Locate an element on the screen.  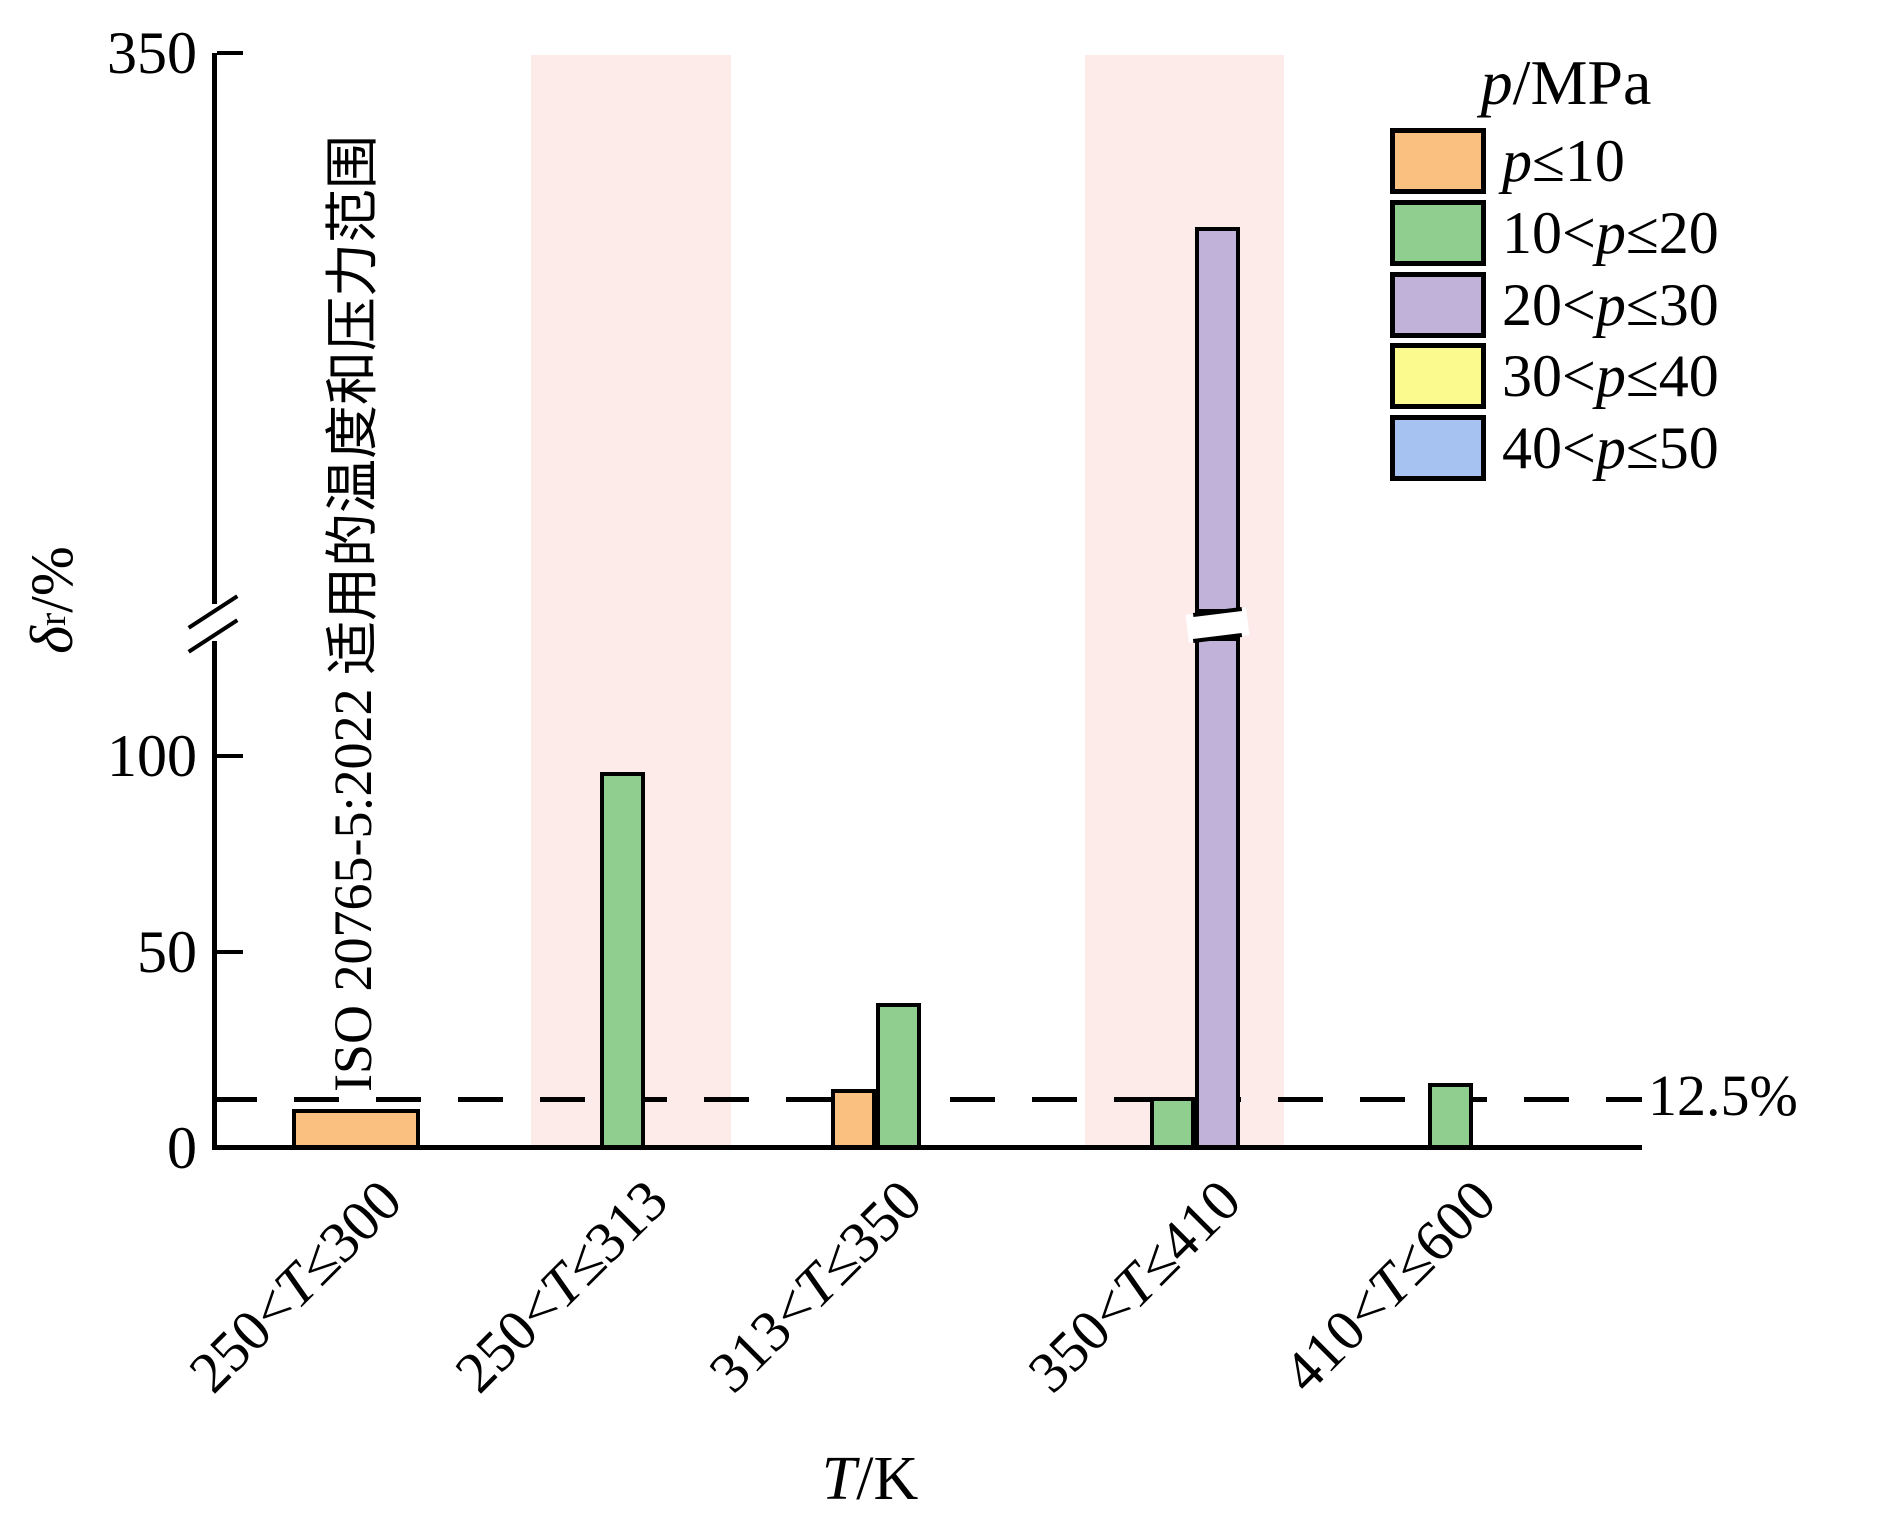
y-tick-label-350: 350 is located at coordinates (152, 53).